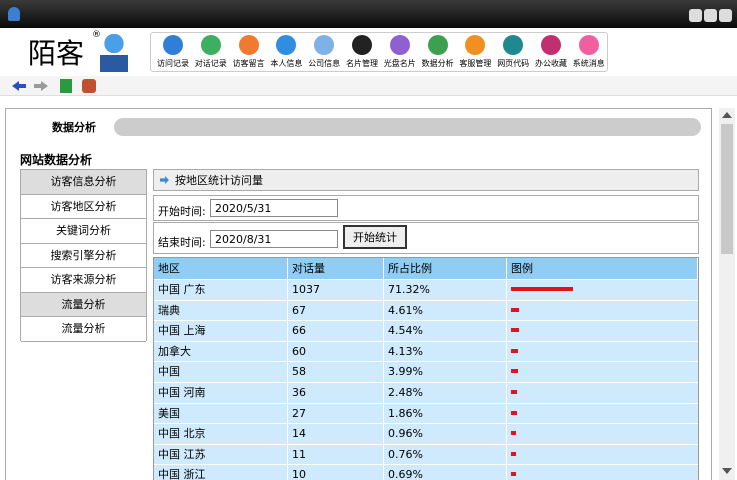 This screenshot has width=737, height=480. What do you see at coordinates (375, 237) in the screenshot?
I see `submit-button: 开始统计` at bounding box center [375, 237].